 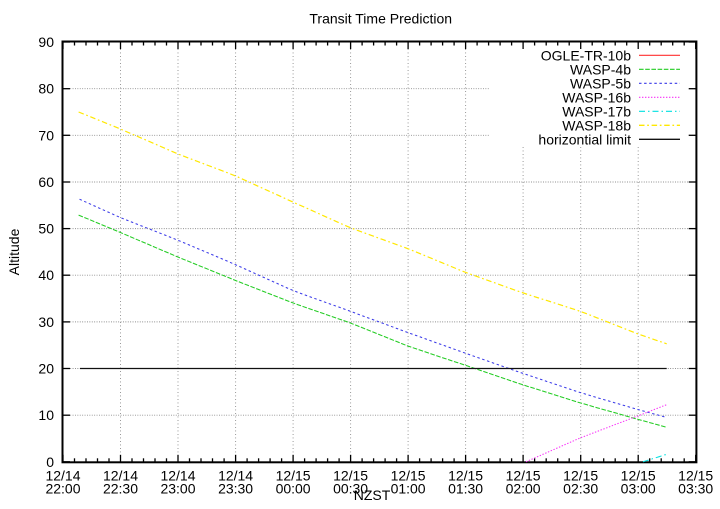 What do you see at coordinates (372, 495) in the screenshot?
I see `svg-text: NZST` at bounding box center [372, 495].